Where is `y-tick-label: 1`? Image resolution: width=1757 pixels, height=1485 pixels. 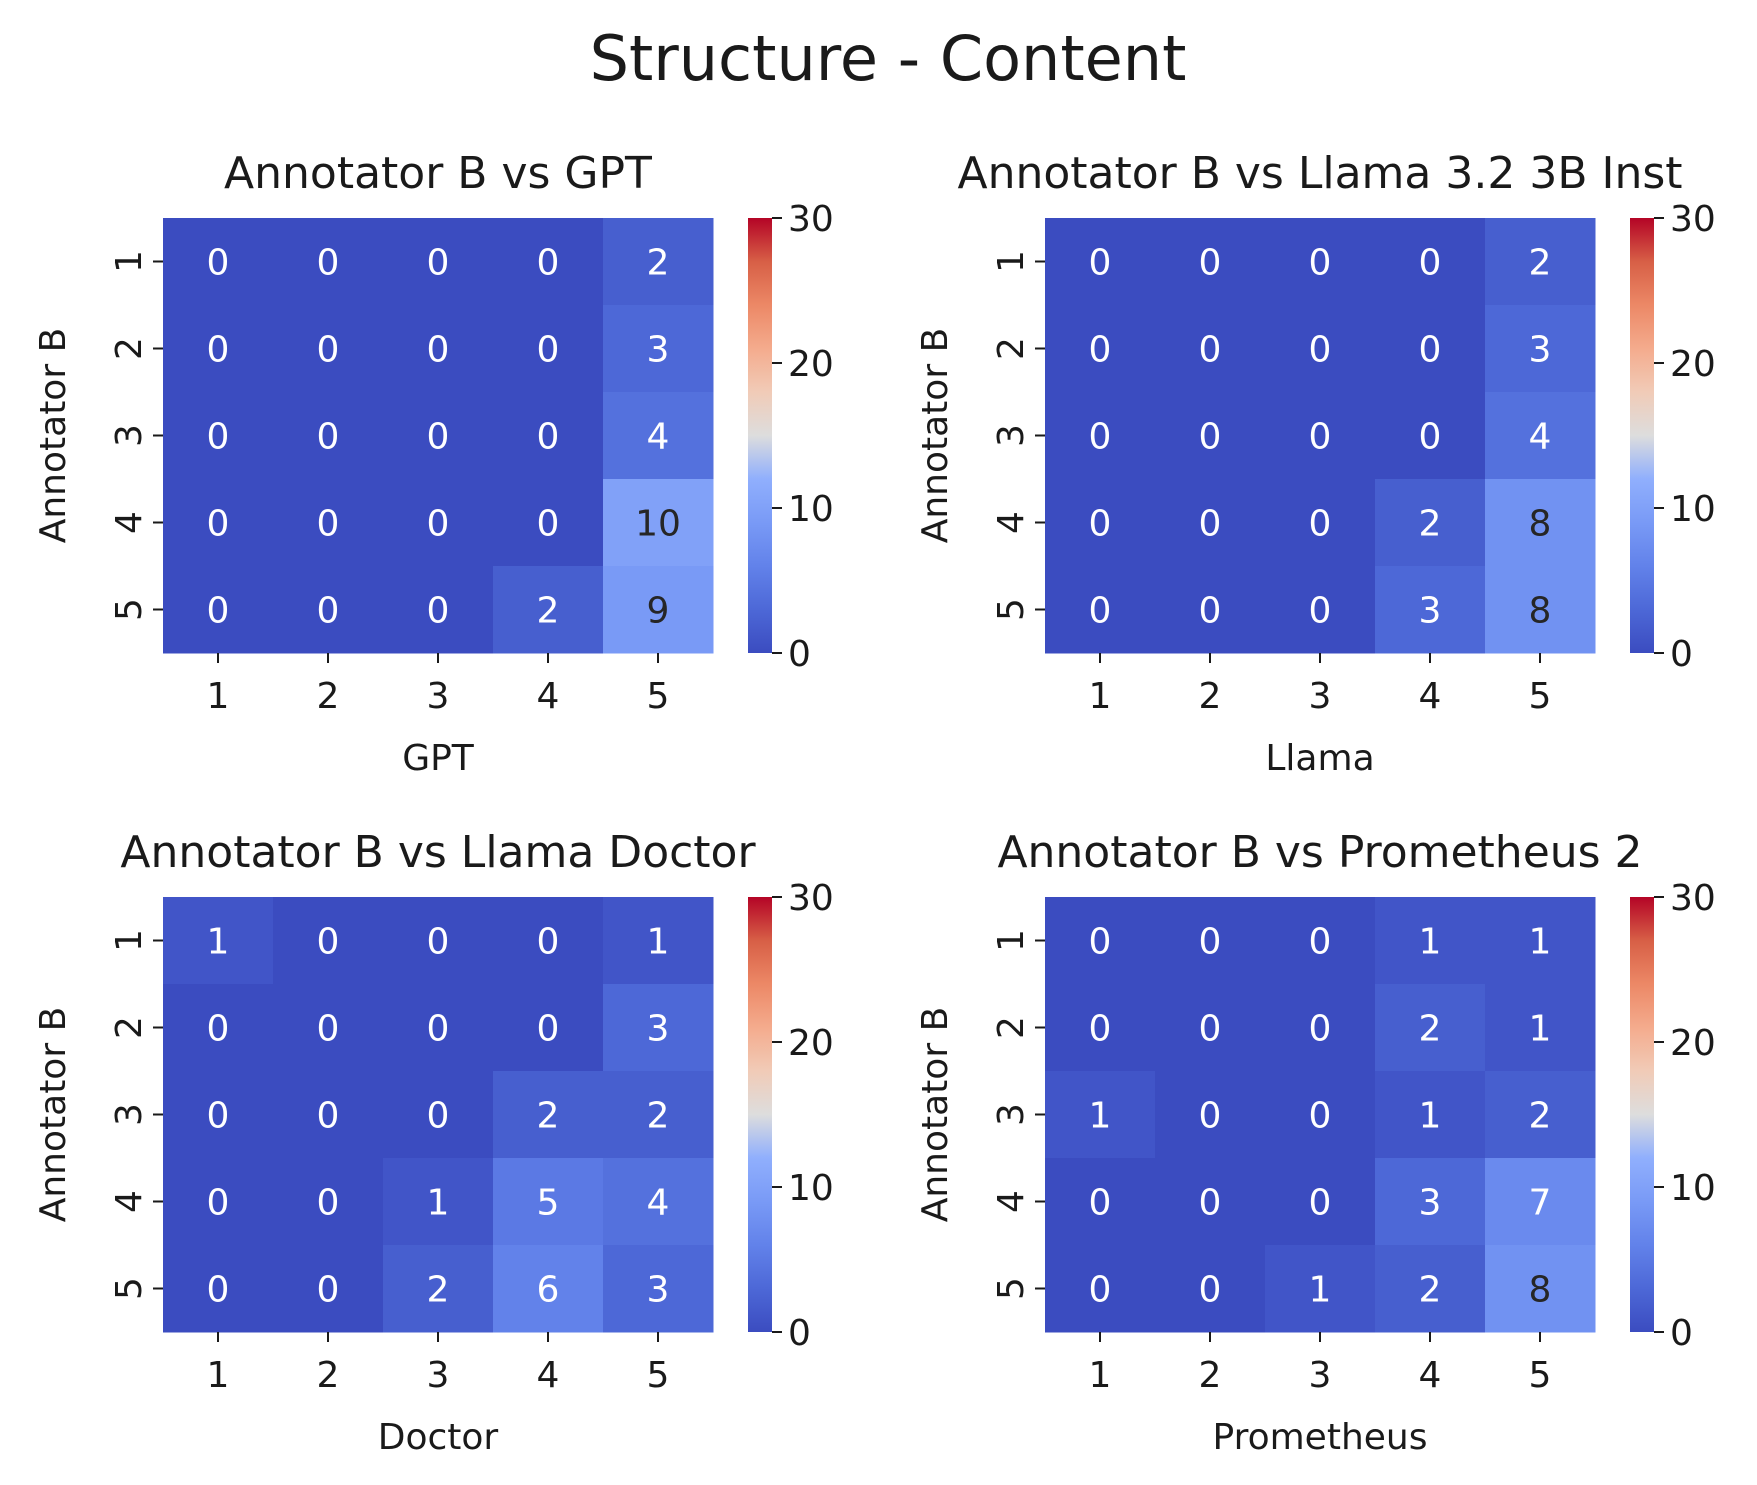
y-tick-label: 1 is located at coordinates (1011, 940).